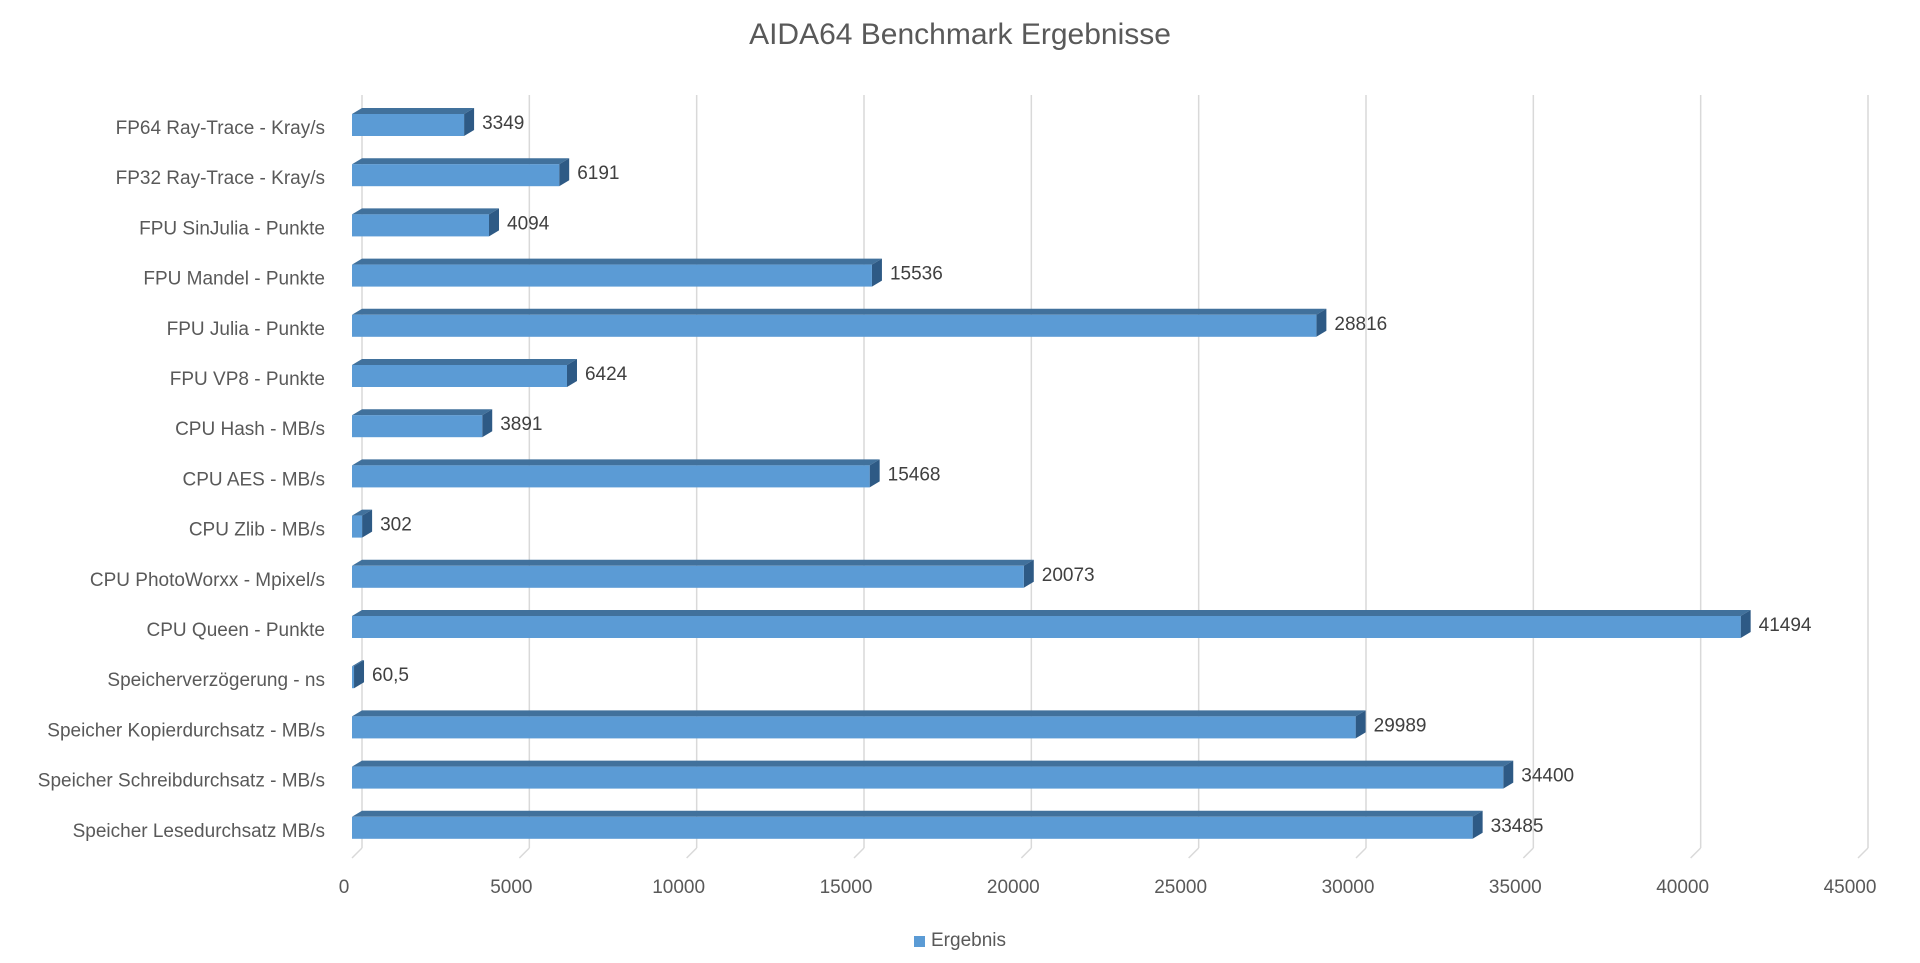 The width and height of the screenshot is (1920, 963). What do you see at coordinates (216, 680) in the screenshot?
I see `category-label: Speicherverzögerung - ns` at bounding box center [216, 680].